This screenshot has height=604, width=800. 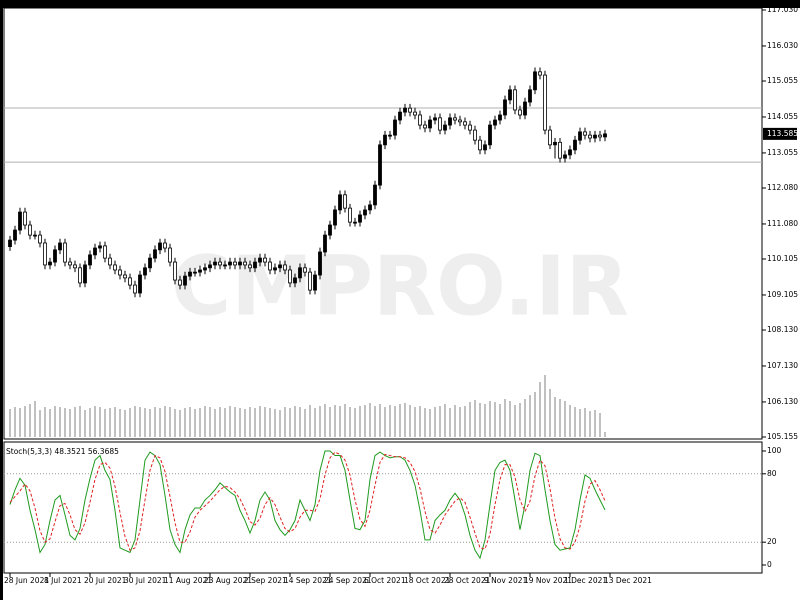 I want to click on x-tick-label: 14 Sep 2021, so click(x=308, y=580).